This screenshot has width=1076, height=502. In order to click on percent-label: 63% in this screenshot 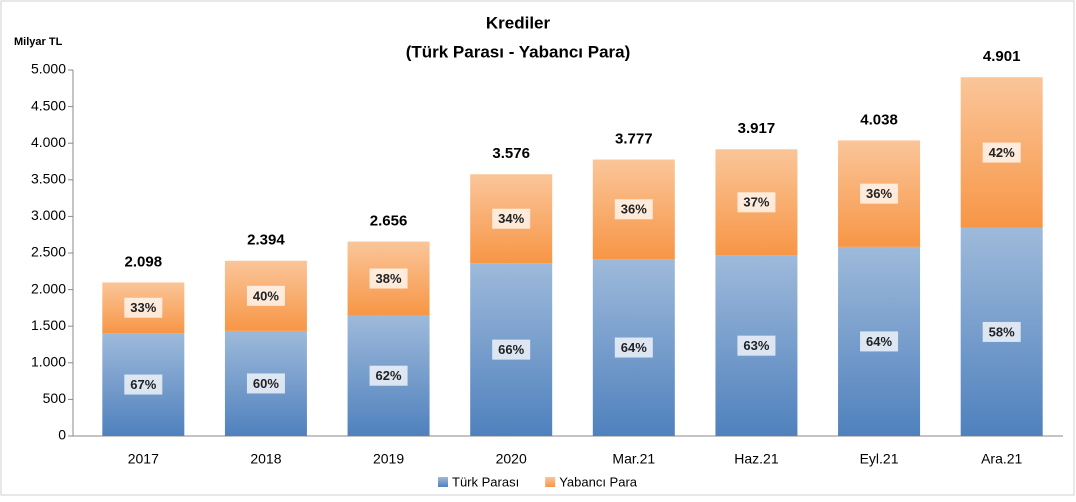, I will do `click(756, 345)`.